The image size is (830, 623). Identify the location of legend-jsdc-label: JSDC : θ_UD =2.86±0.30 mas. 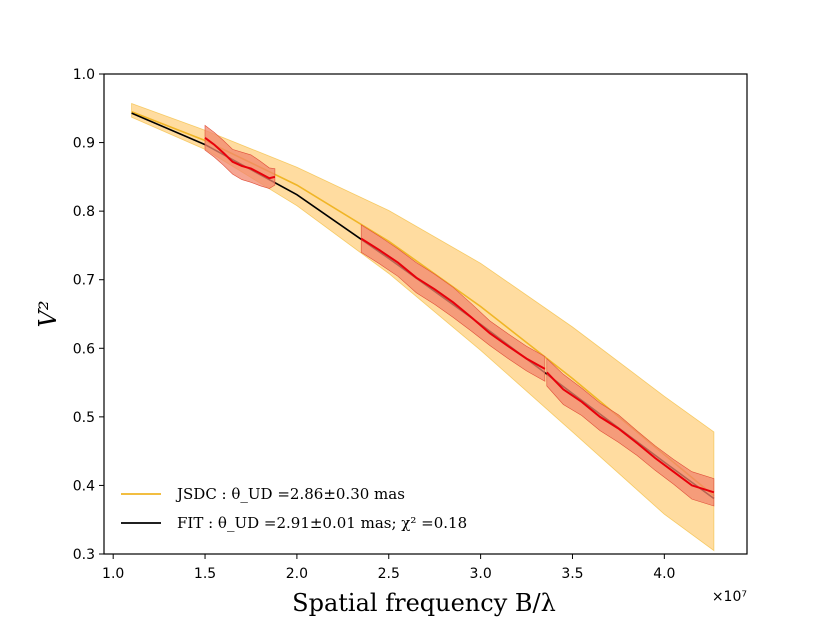
(290, 494).